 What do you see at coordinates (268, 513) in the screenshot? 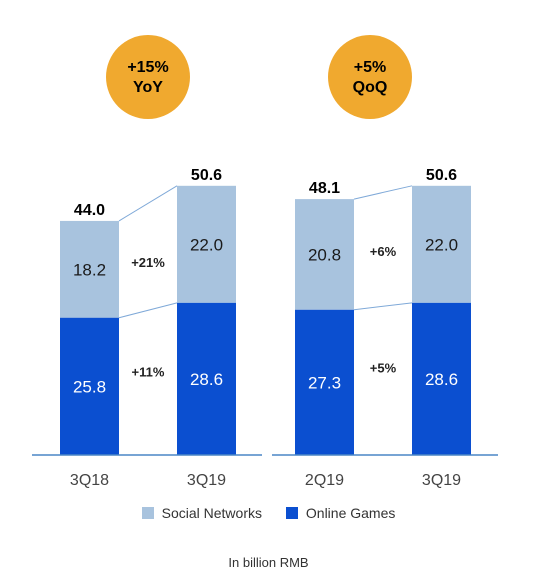
I see `legend: Social Networks Online Games` at bounding box center [268, 513].